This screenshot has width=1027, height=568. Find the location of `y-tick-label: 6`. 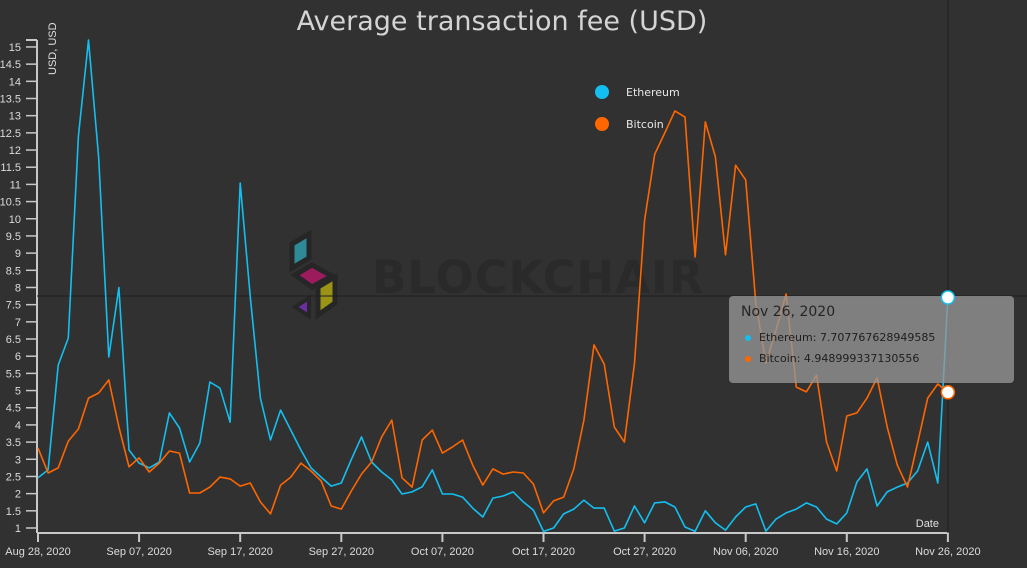

y-tick-label: 6 is located at coordinates (18, 357).